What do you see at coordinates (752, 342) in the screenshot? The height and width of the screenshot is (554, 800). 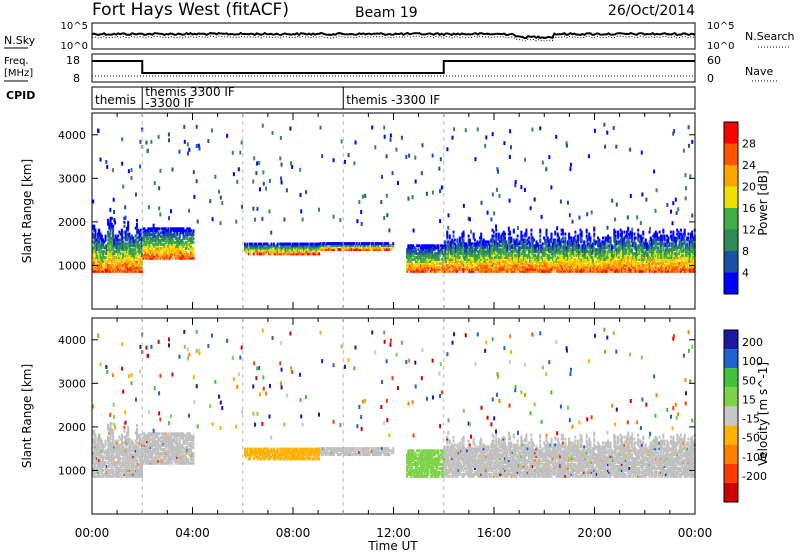 I see `colorbar-tick-label: 200` at bounding box center [752, 342].